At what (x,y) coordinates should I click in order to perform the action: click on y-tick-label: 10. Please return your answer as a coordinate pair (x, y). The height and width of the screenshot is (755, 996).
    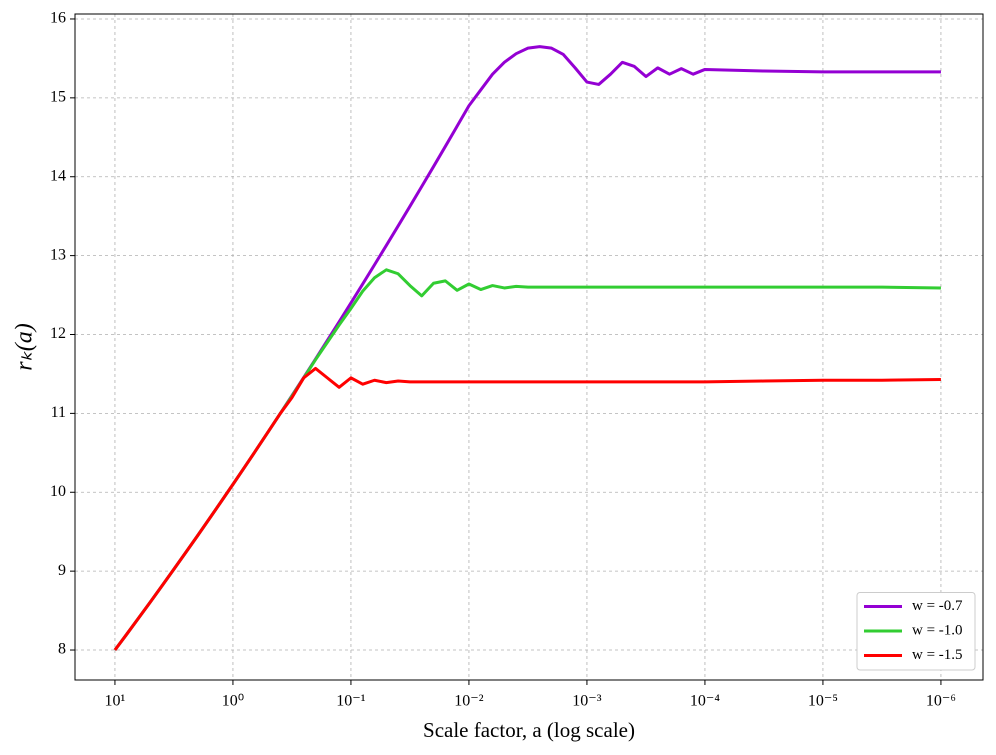
    Looking at the image, I should click on (58, 491).